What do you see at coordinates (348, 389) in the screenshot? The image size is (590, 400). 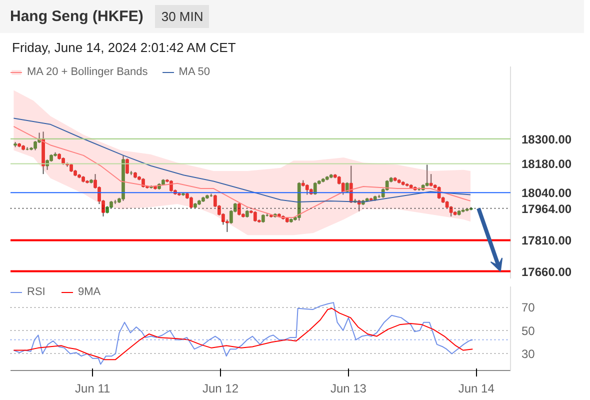 I see `x-tick-label: Jun 13` at bounding box center [348, 389].